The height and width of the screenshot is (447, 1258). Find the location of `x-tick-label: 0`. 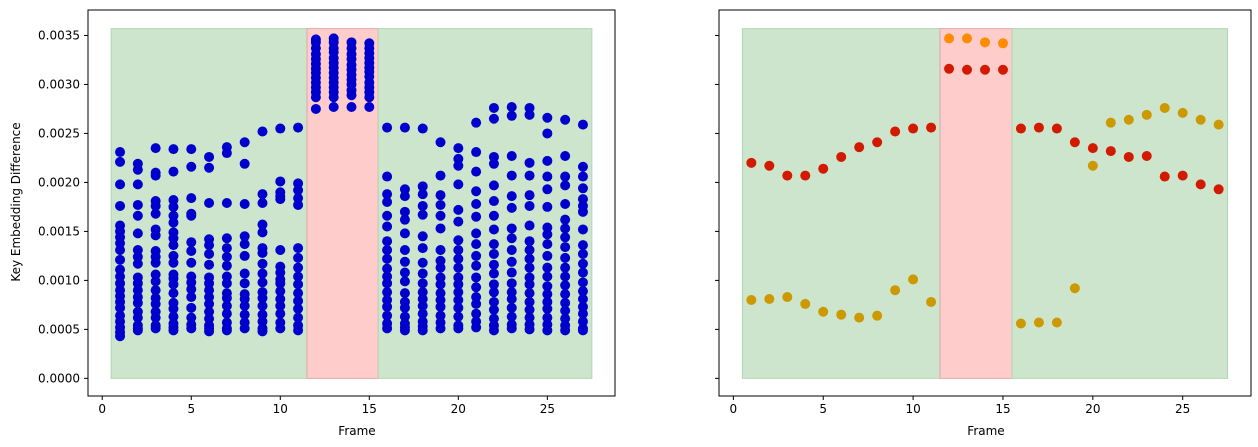

x-tick-label: 0 is located at coordinates (102, 409).